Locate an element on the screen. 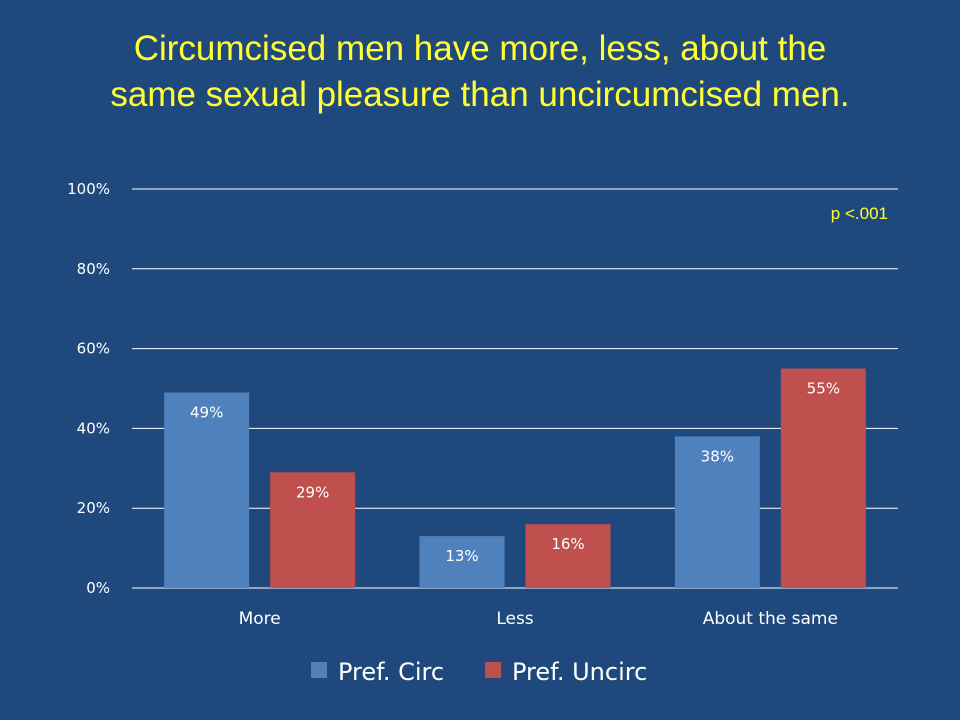 The height and width of the screenshot is (720, 960). x-category-label: About the same is located at coordinates (770, 619).